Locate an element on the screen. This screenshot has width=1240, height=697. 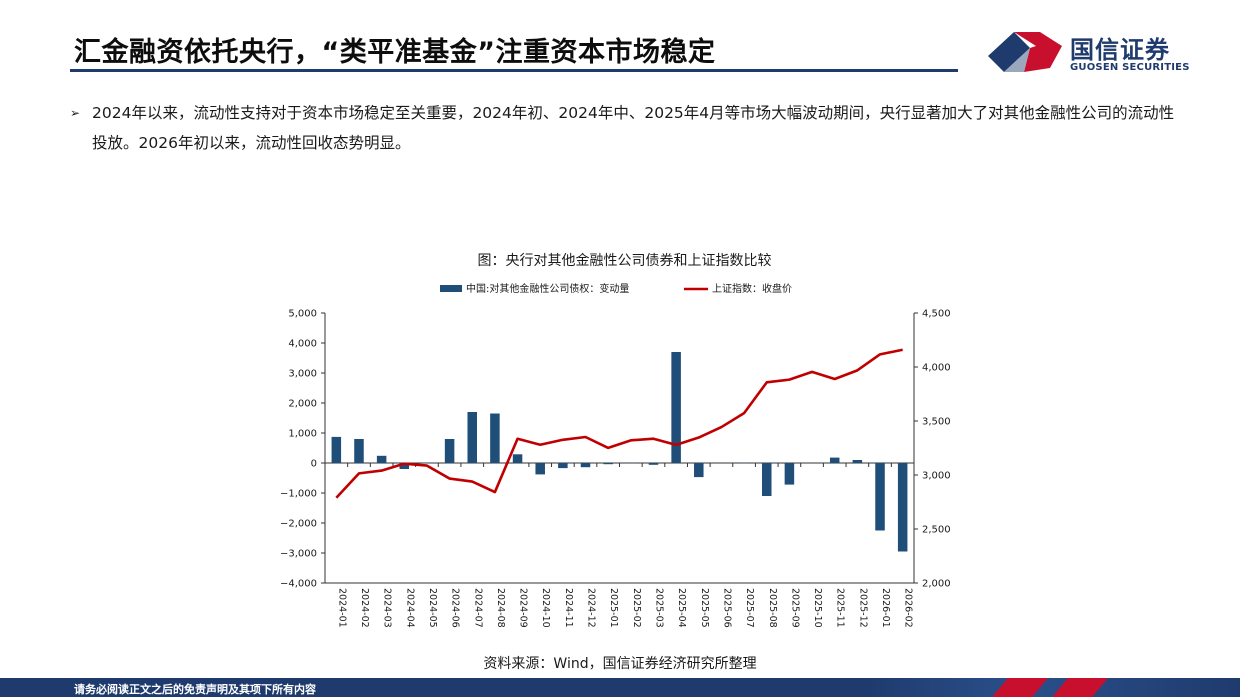
y-left-tick-label: 4,000 is located at coordinates (302, 344).